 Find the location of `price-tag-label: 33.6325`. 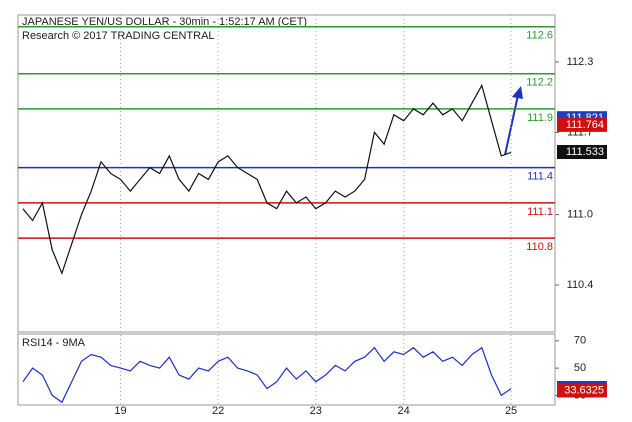

price-tag-label: 33.6325 is located at coordinates (584, 390).